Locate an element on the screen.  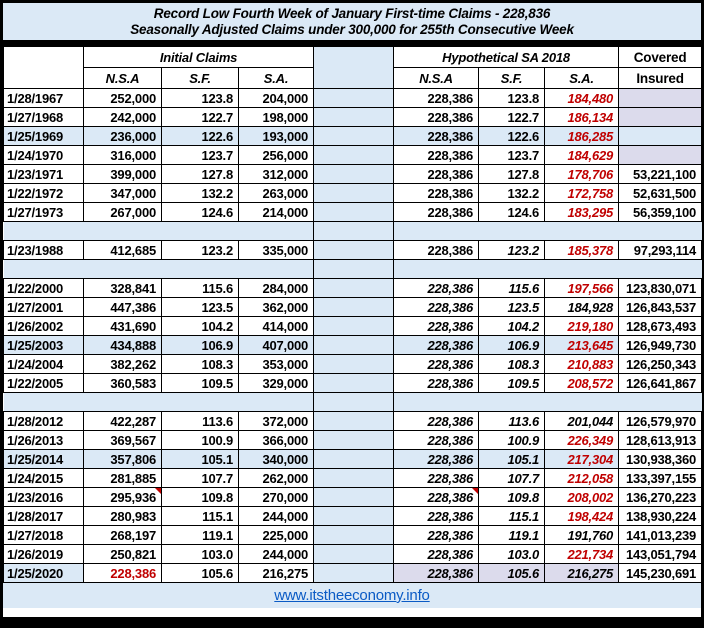
cell-hyp_sa: 197,566 is located at coordinates (582, 288).